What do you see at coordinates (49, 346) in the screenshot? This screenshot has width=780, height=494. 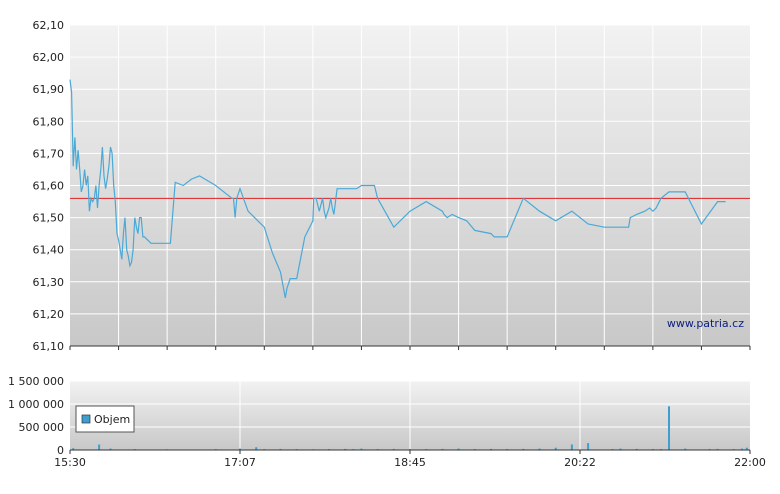 I see `price-y-tick-label: 61,10` at bounding box center [49, 346].